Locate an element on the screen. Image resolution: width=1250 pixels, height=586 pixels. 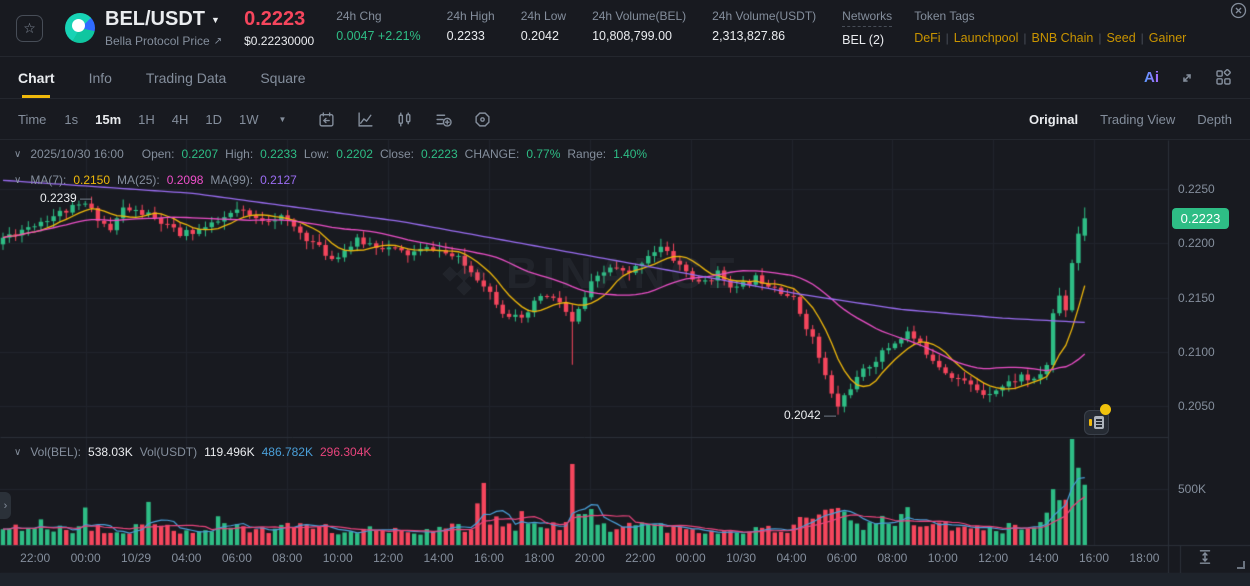
symbol-selector: BEL/USDT ▼ is located at coordinates (163, 19).